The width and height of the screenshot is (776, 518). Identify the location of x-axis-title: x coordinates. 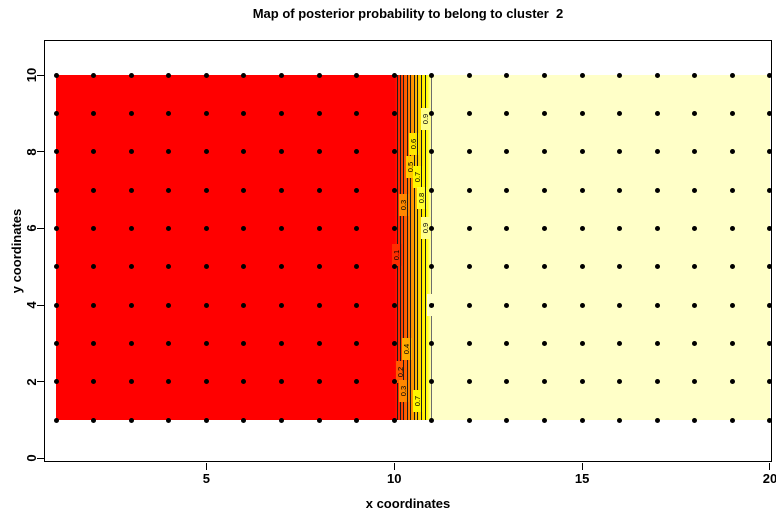
(408, 503).